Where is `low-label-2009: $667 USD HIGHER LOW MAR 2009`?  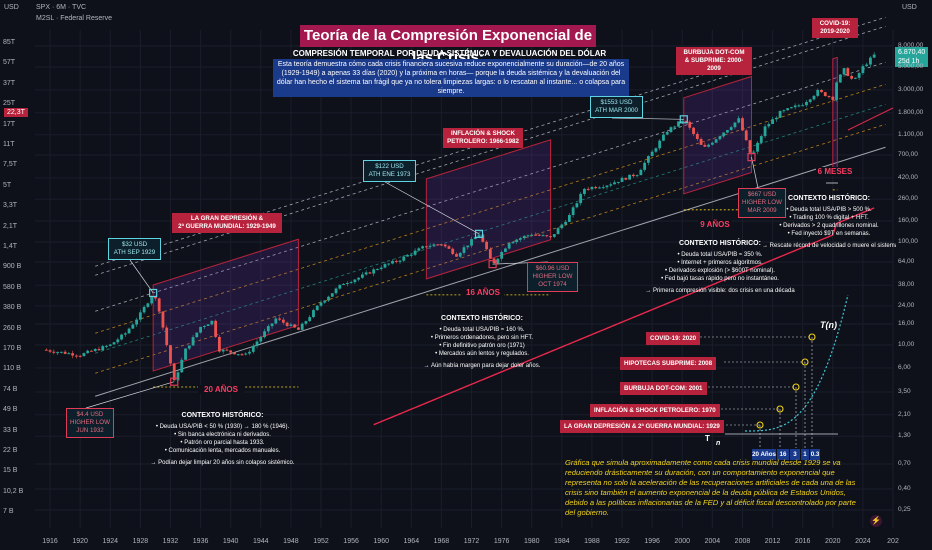 low-label-2009: $667 USD HIGHER LOW MAR 2009 is located at coordinates (762, 203).